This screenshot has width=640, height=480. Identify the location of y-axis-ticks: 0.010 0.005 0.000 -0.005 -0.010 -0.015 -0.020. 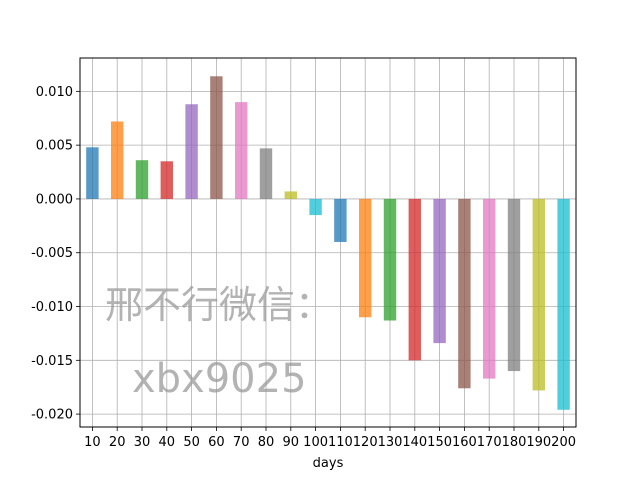
(55, 254).